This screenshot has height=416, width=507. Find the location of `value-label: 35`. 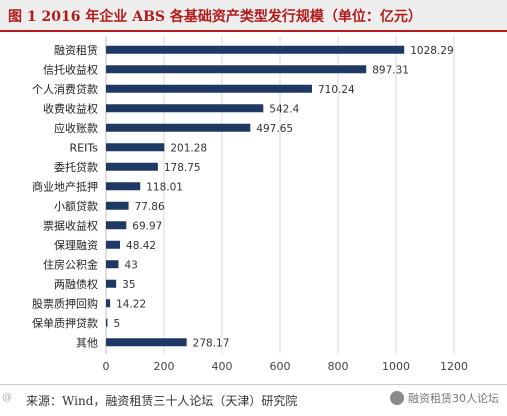

value-label: 35 is located at coordinates (128, 285).